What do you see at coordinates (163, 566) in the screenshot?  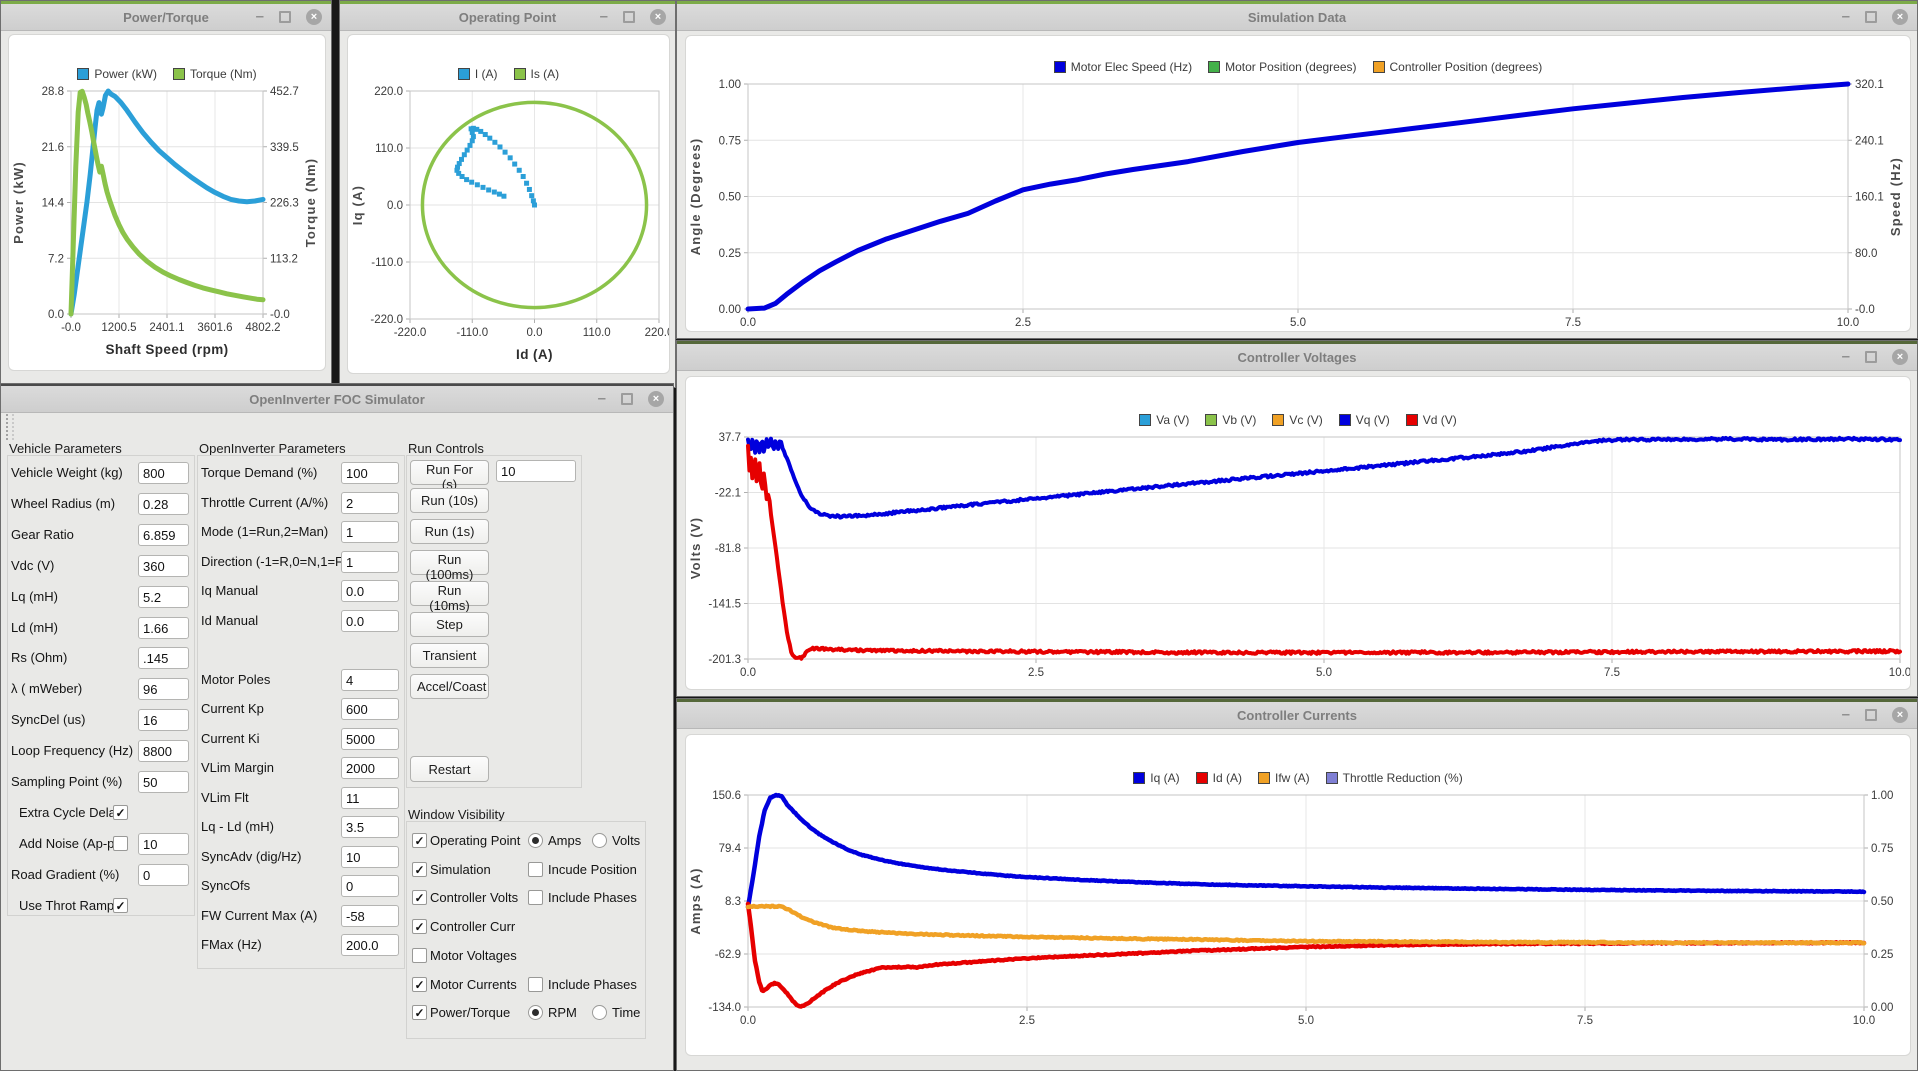 I see `vdc-v-input` at bounding box center [163, 566].